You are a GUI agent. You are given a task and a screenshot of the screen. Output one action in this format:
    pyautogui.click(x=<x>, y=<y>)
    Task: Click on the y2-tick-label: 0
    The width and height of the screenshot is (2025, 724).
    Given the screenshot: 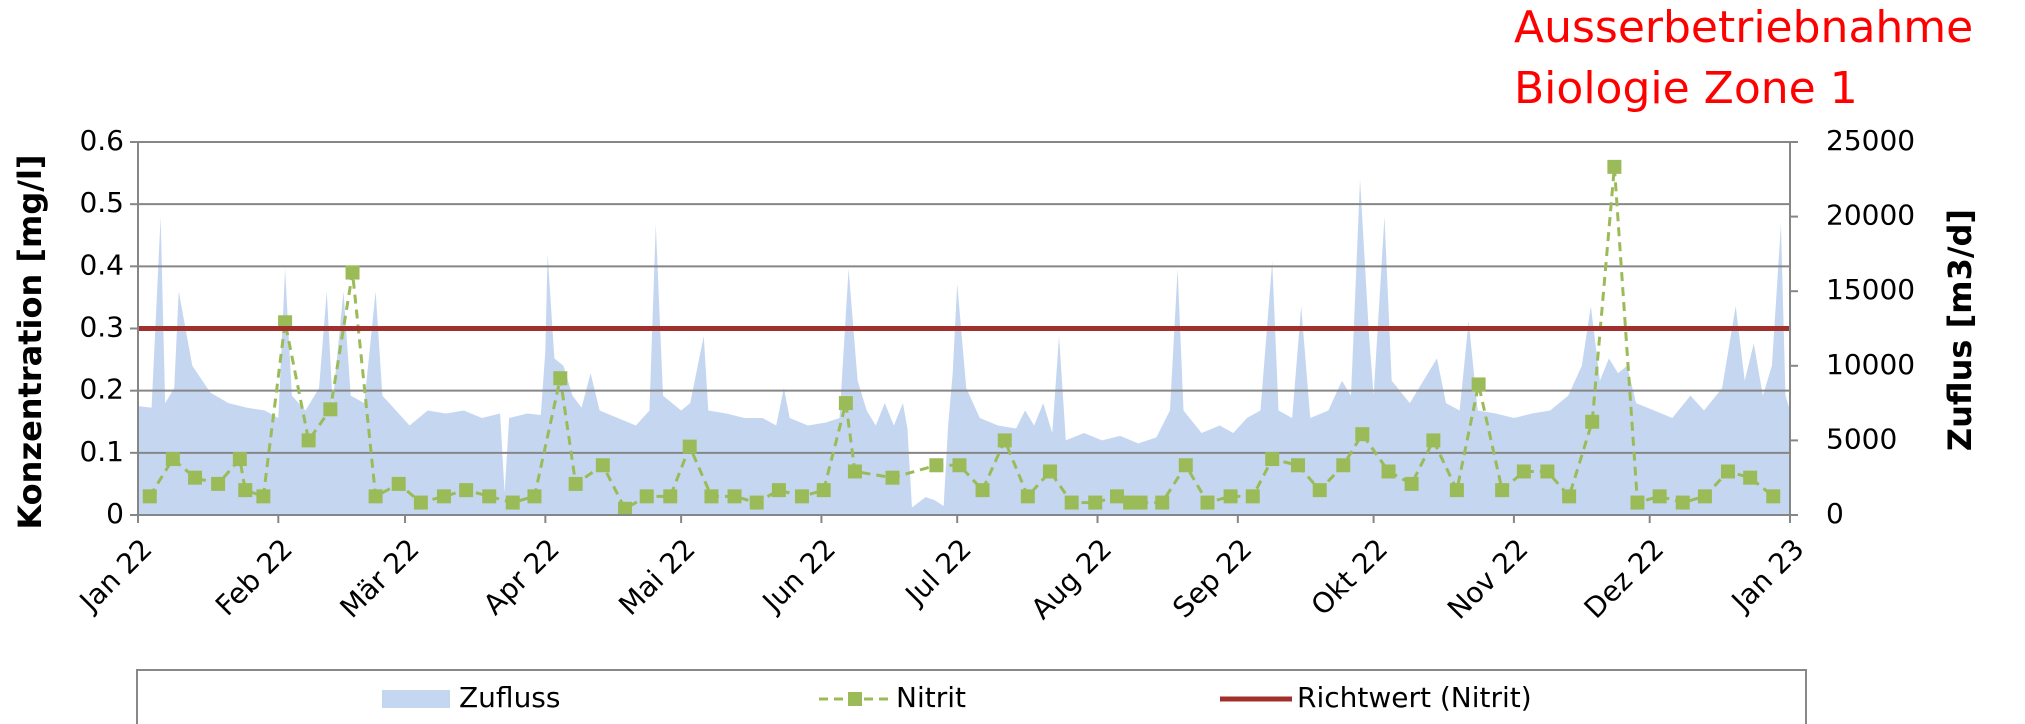 What is the action you would take?
    pyautogui.click(x=1835, y=513)
    